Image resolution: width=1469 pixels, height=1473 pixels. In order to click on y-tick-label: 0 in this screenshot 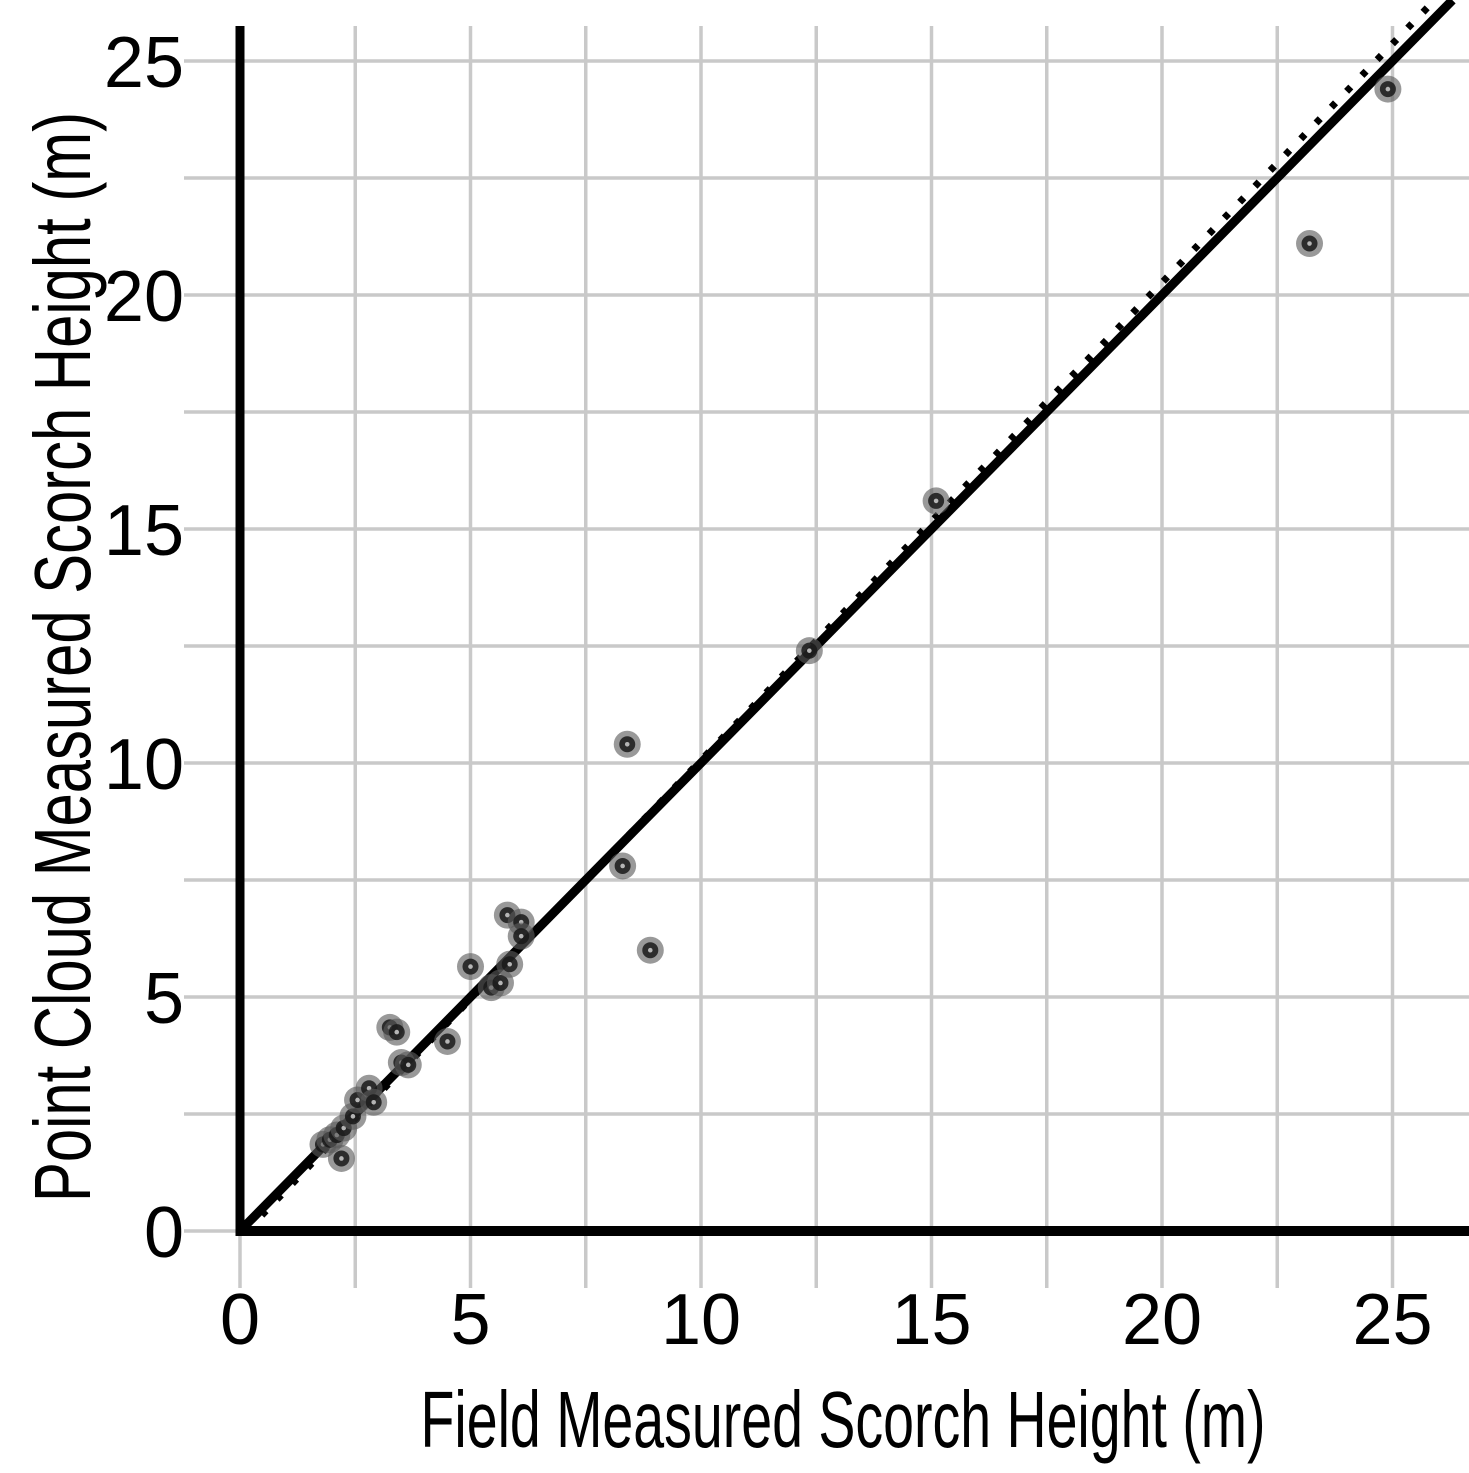, I will do `click(164, 1233)`.